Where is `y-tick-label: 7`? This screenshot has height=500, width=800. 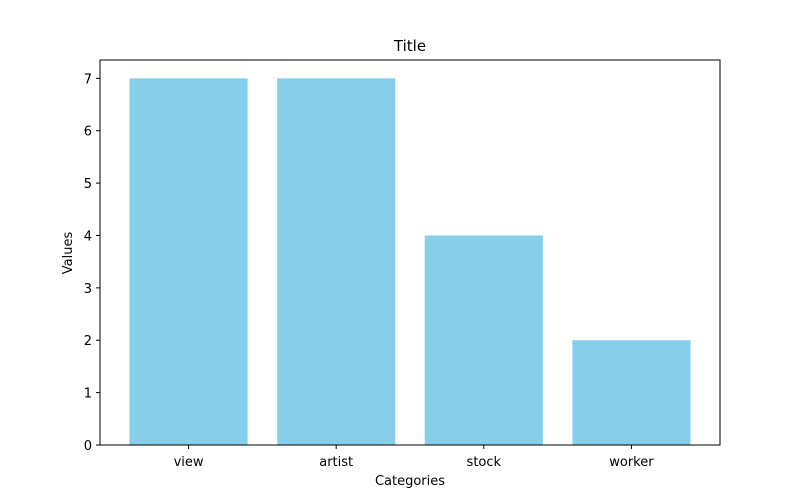
y-tick-label: 7 is located at coordinates (88, 79).